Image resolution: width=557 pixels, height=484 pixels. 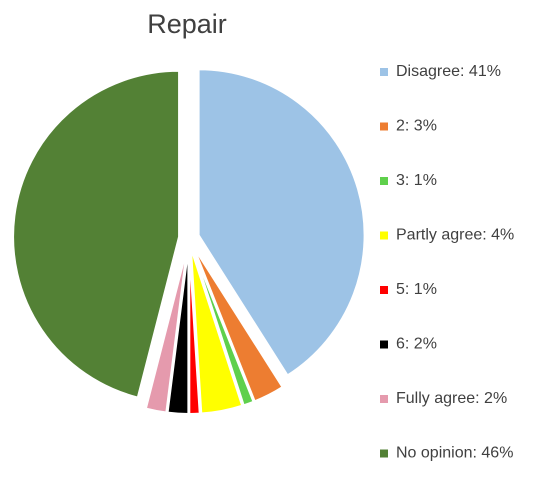 What do you see at coordinates (451, 398) in the screenshot?
I see `legend-label: Fully agree: 2%` at bounding box center [451, 398].